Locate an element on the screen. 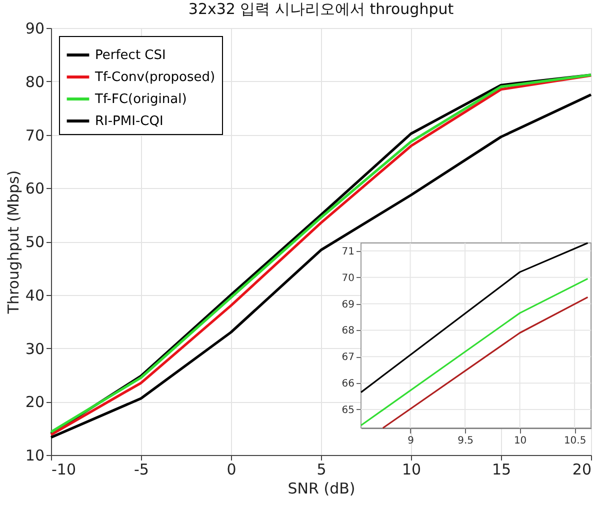 This screenshot has width=614, height=514. y-tick-label: 69 is located at coordinates (348, 304).